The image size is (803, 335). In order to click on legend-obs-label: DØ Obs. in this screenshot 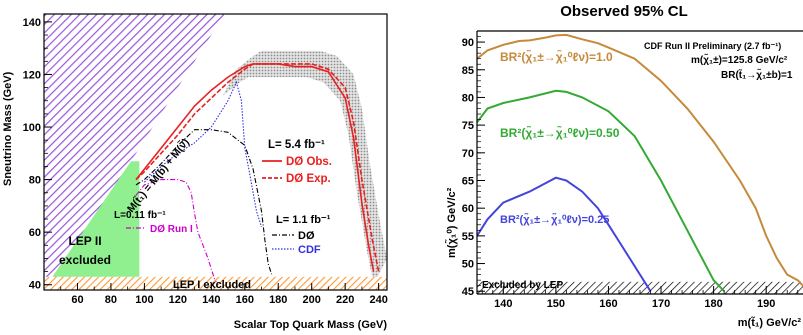, I will do `click(309, 162)`.